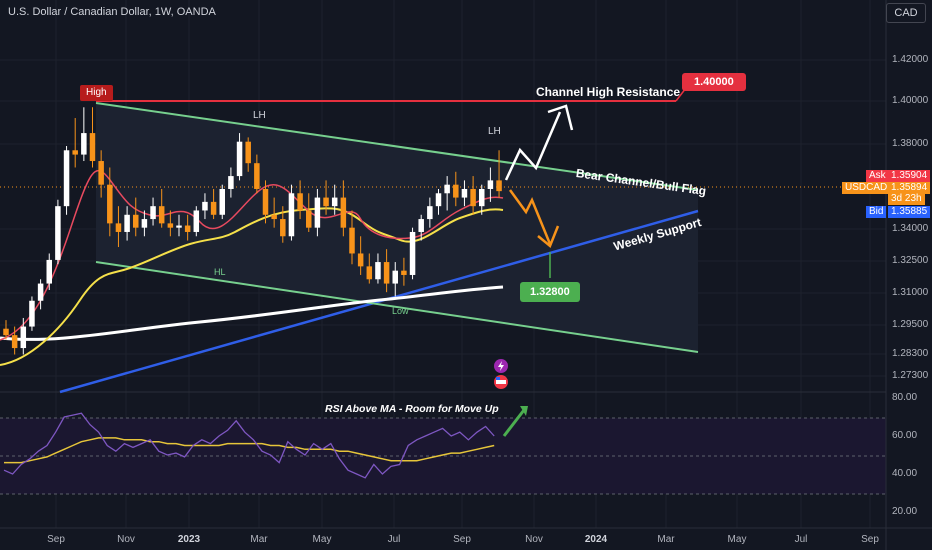 This screenshot has height=550, width=932. What do you see at coordinates (905, 473) in the screenshot?
I see `rsi-tick: 40.00` at bounding box center [905, 473].